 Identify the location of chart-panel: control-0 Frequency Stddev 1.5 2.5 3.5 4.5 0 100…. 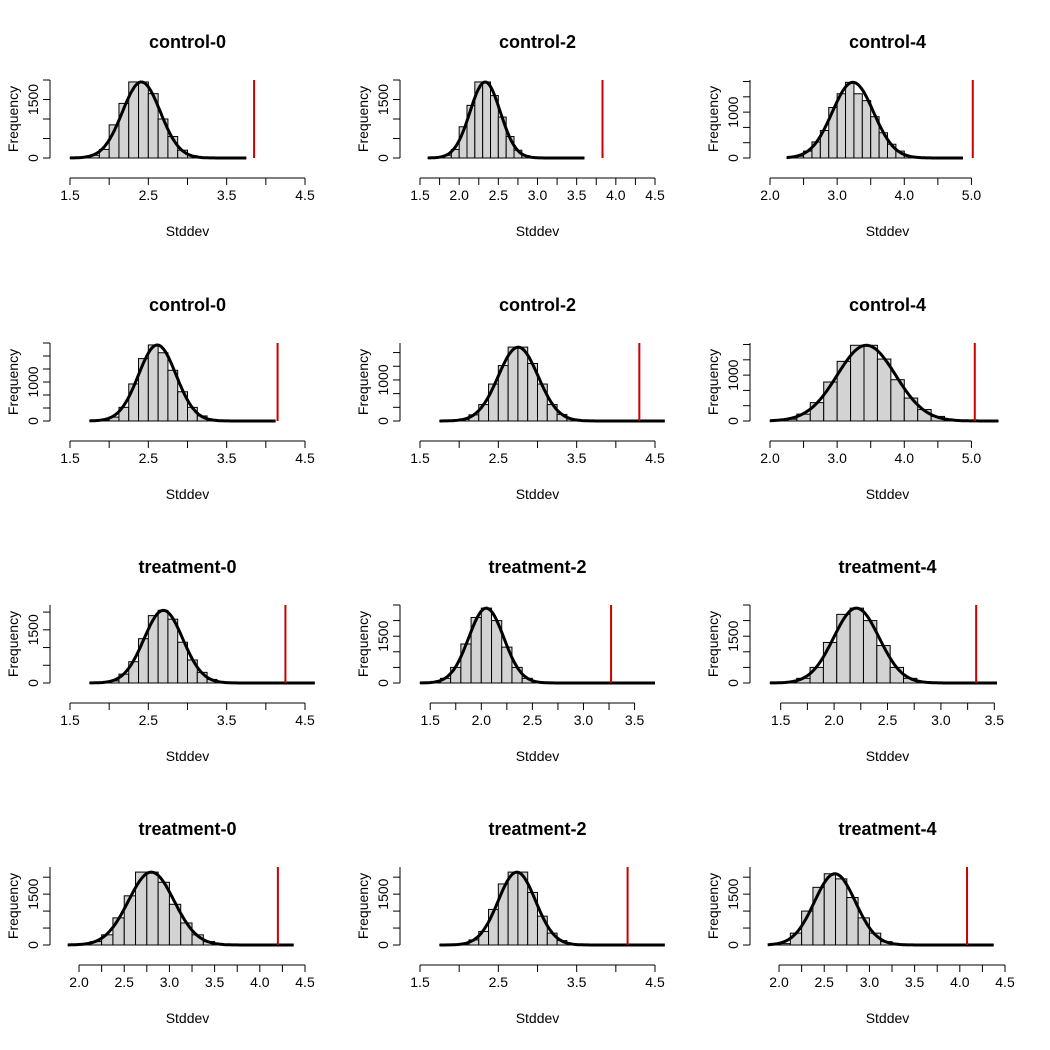
(160, 398).